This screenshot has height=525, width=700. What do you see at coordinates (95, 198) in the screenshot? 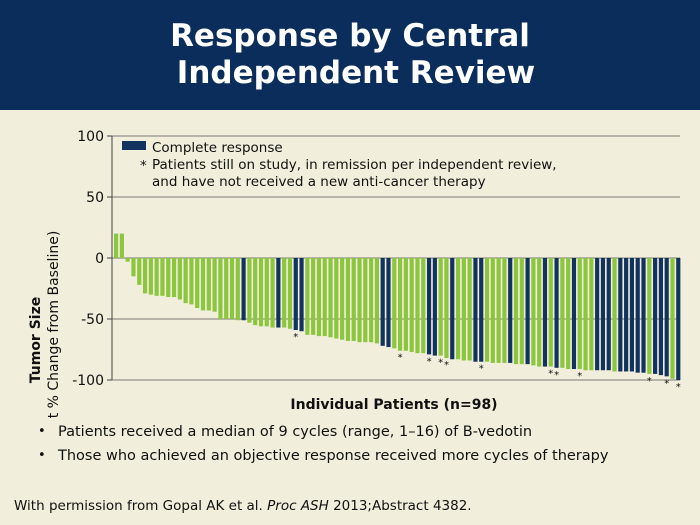
I see `y-tick-label: 50` at bounding box center [95, 198].